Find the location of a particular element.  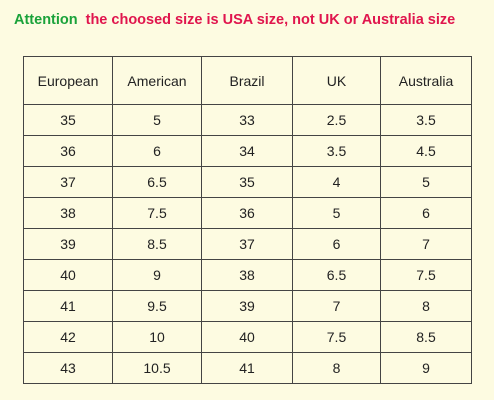

header-brazil: Brazil is located at coordinates (247, 80).